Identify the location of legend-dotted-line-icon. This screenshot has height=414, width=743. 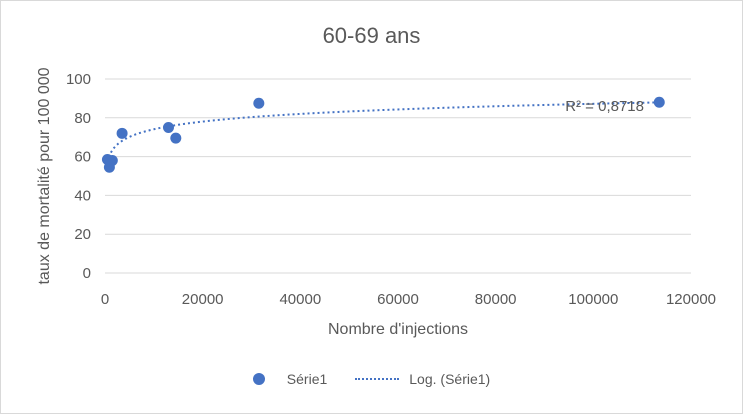
(377, 379).